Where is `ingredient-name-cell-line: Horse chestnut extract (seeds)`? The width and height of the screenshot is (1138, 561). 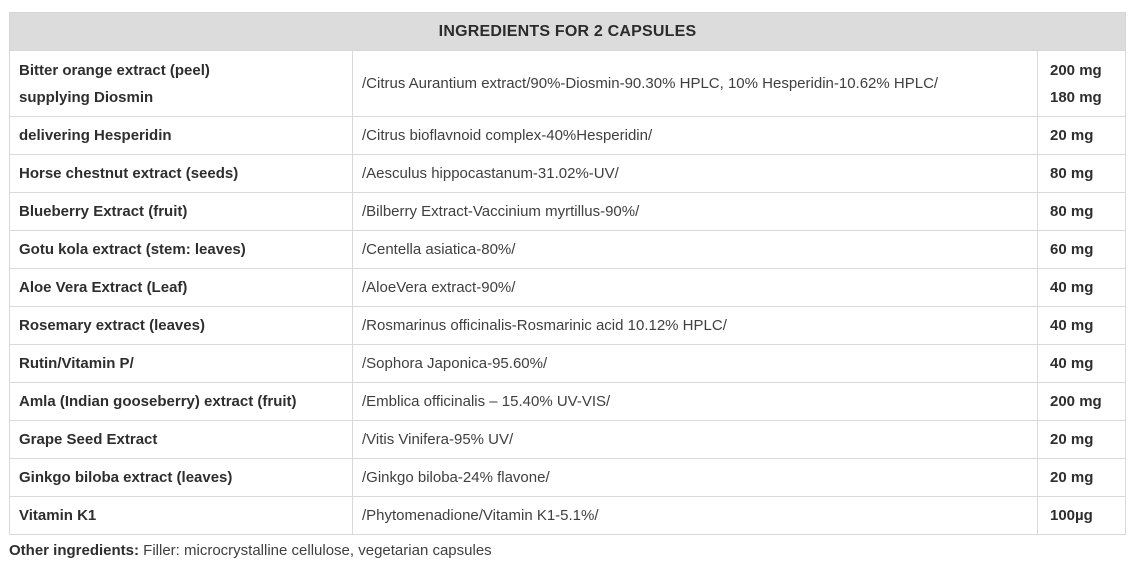
ingredient-name-cell-line: Horse chestnut extract (seeds) is located at coordinates (129, 173).